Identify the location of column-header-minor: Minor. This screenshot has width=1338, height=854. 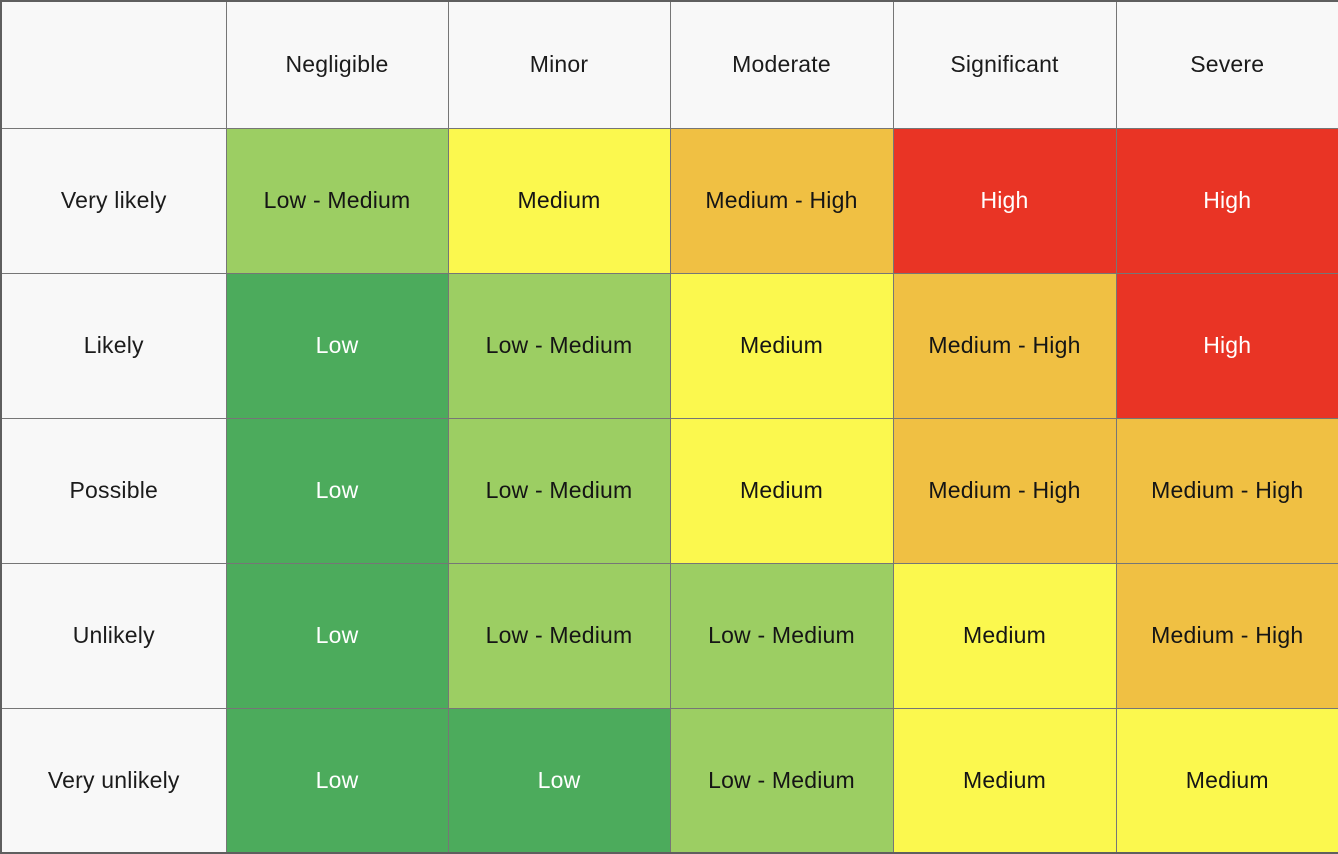
(559, 64).